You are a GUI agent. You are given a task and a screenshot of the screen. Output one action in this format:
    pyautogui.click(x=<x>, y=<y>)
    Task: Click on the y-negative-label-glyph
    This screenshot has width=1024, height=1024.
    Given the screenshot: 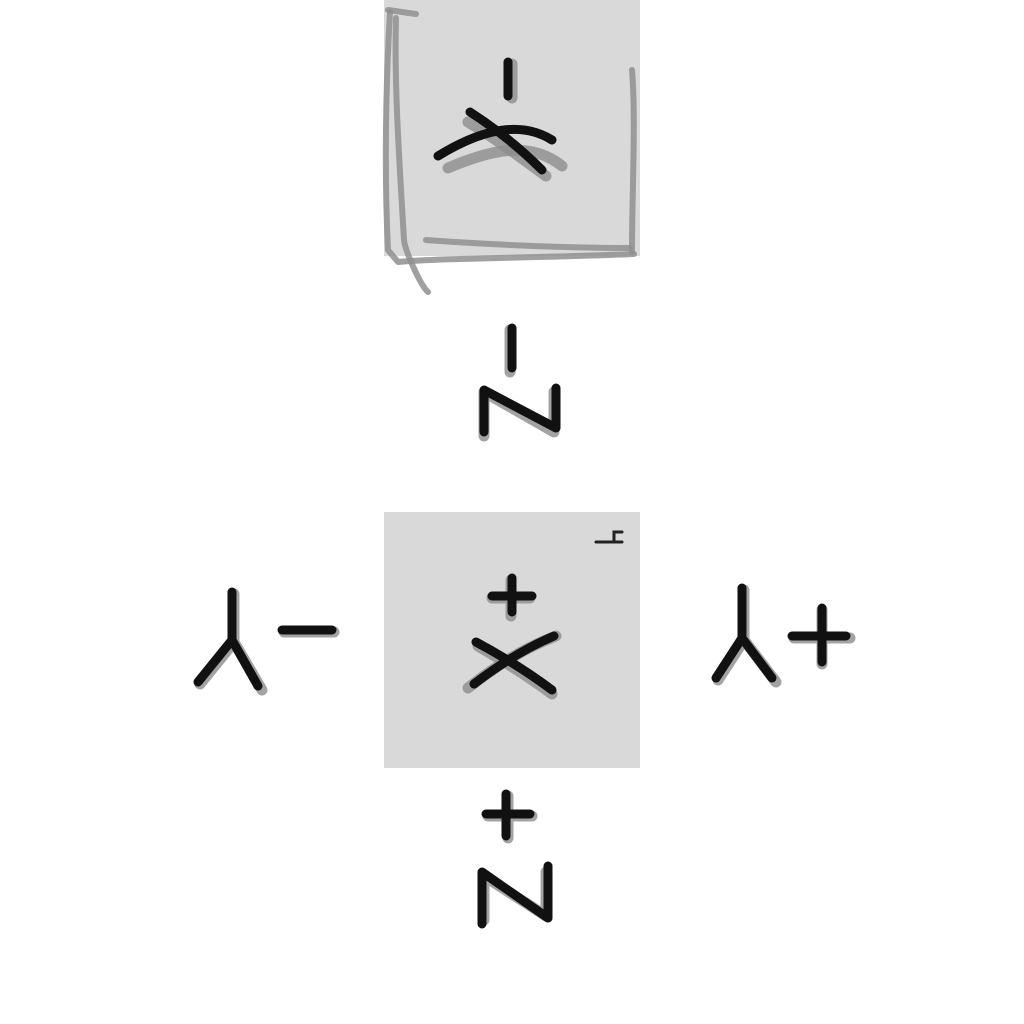 What is the action you would take?
    pyautogui.click(x=266, y=641)
    